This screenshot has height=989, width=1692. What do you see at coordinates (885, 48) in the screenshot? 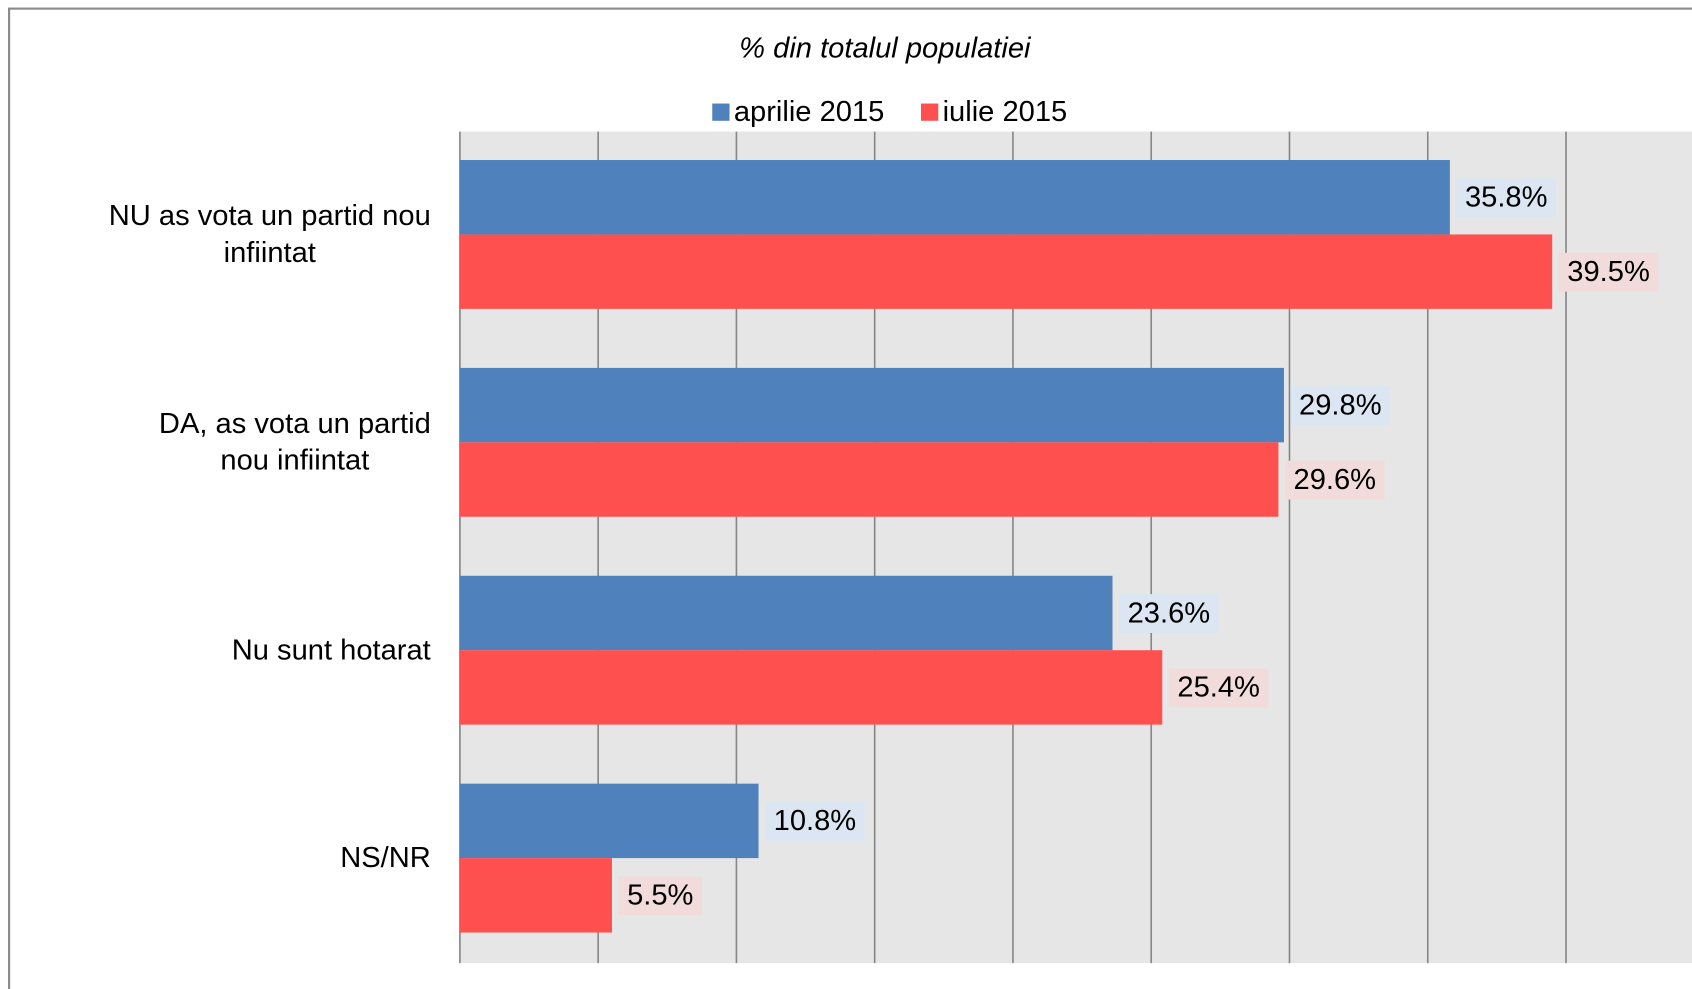
I see `chart-title: % din totalul populatiei` at bounding box center [885, 48].